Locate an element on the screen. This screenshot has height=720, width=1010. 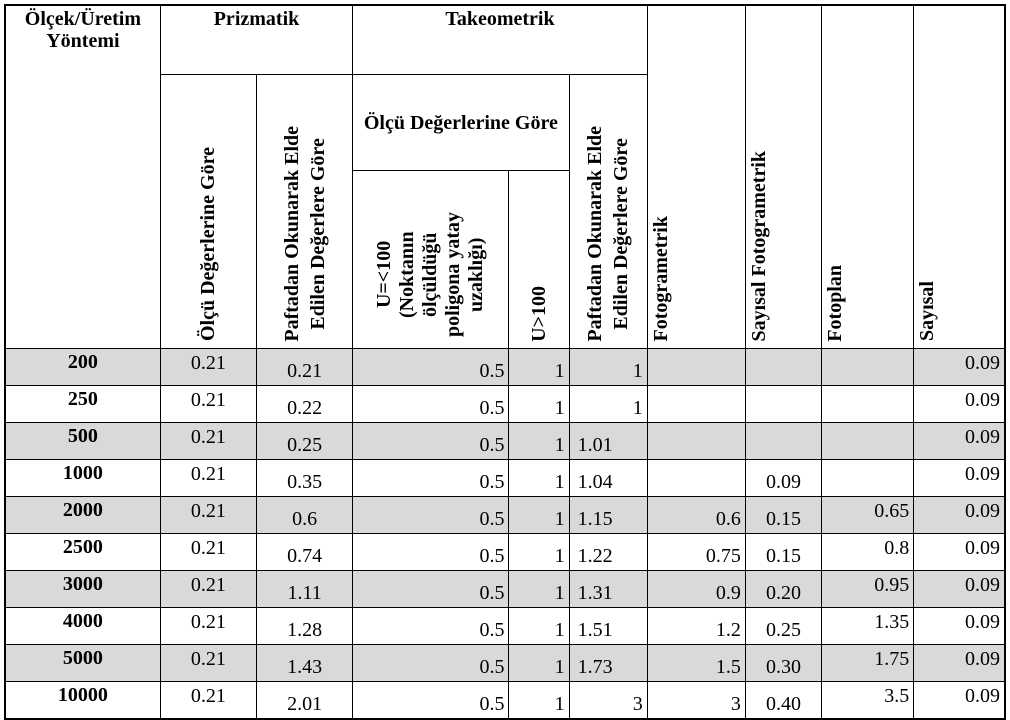
table-row: 2000 0.21 0.6 0.5 1 1.15 0.6 0.15 0.65 0.09 is located at coordinates (505, 514).